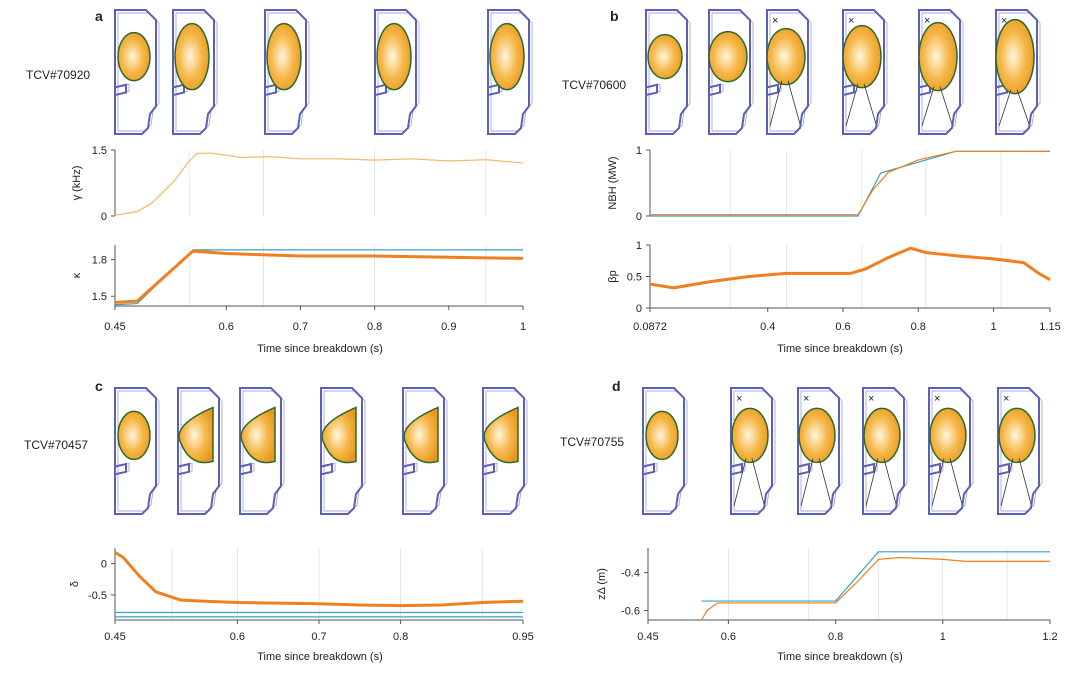  Describe the element at coordinates (918, 327) in the screenshot. I see `xtick-label-b-3: 0.8` at that location.